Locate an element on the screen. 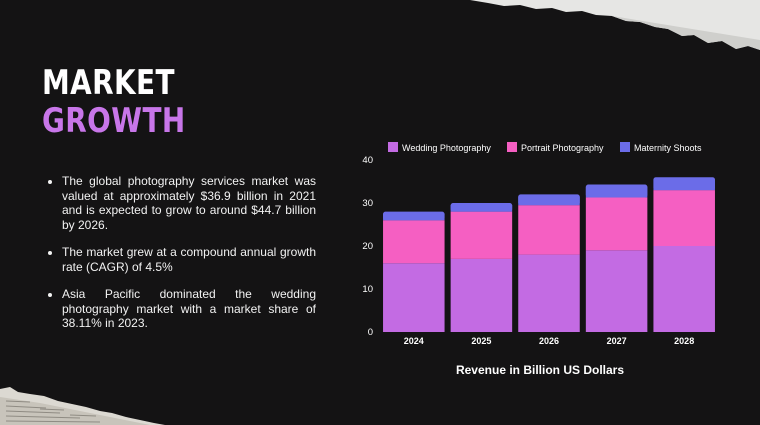  x-tick-label: 2028 is located at coordinates (684, 341).